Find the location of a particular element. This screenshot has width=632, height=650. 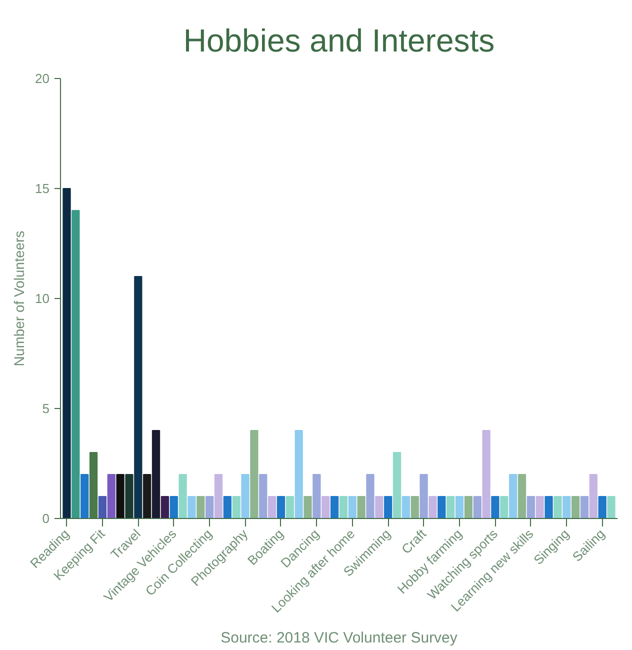

y-axis-title: Number of Volunteers is located at coordinates (19, 298).